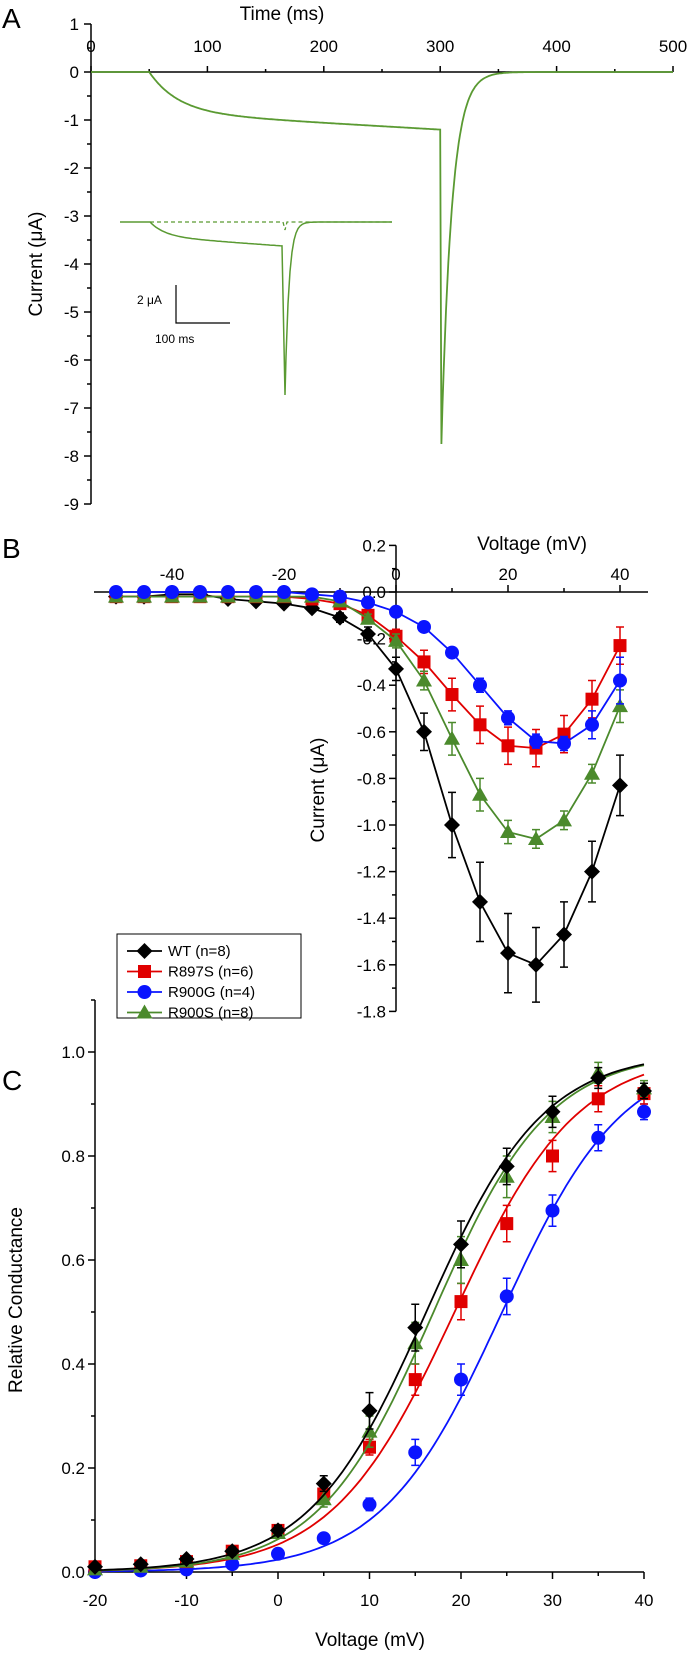  What do you see at coordinates (74, 72) in the screenshot?
I see `y-tick-label: 0` at bounding box center [74, 72].